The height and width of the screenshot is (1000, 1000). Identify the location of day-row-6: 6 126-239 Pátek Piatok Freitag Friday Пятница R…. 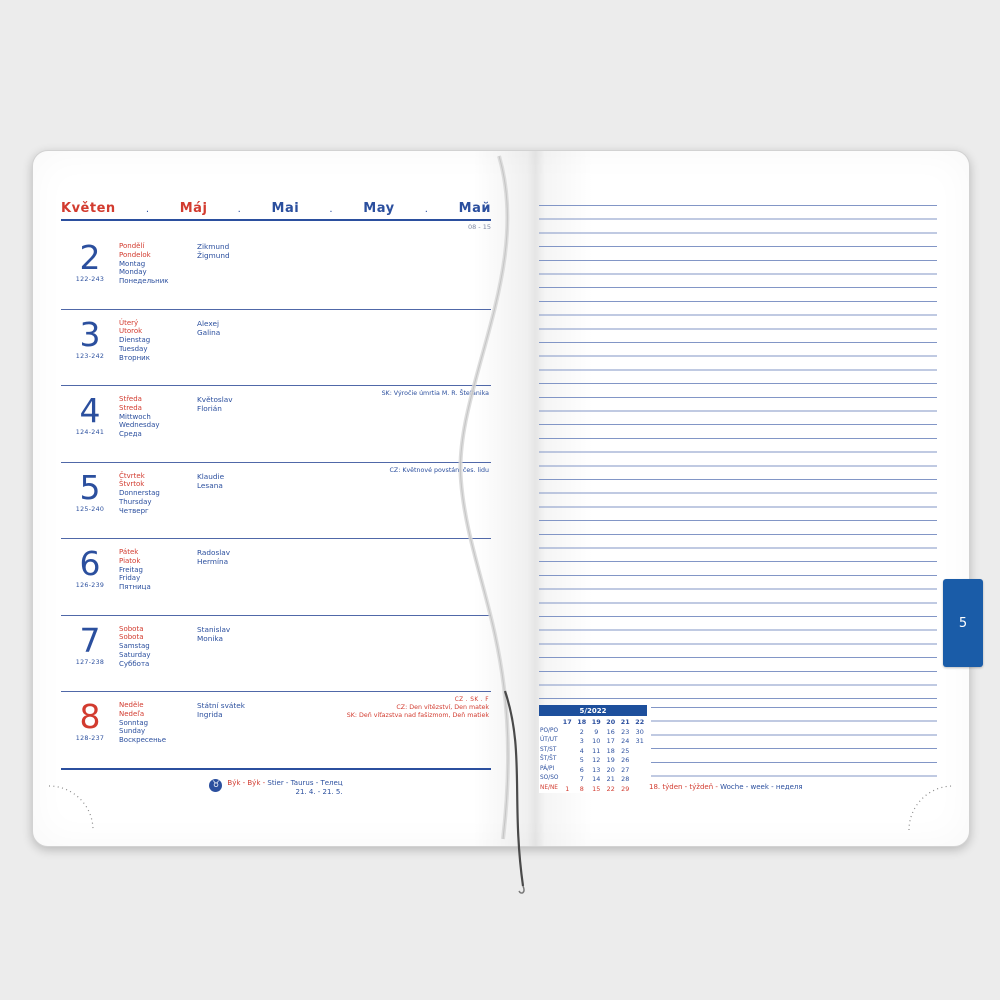
(276, 576).